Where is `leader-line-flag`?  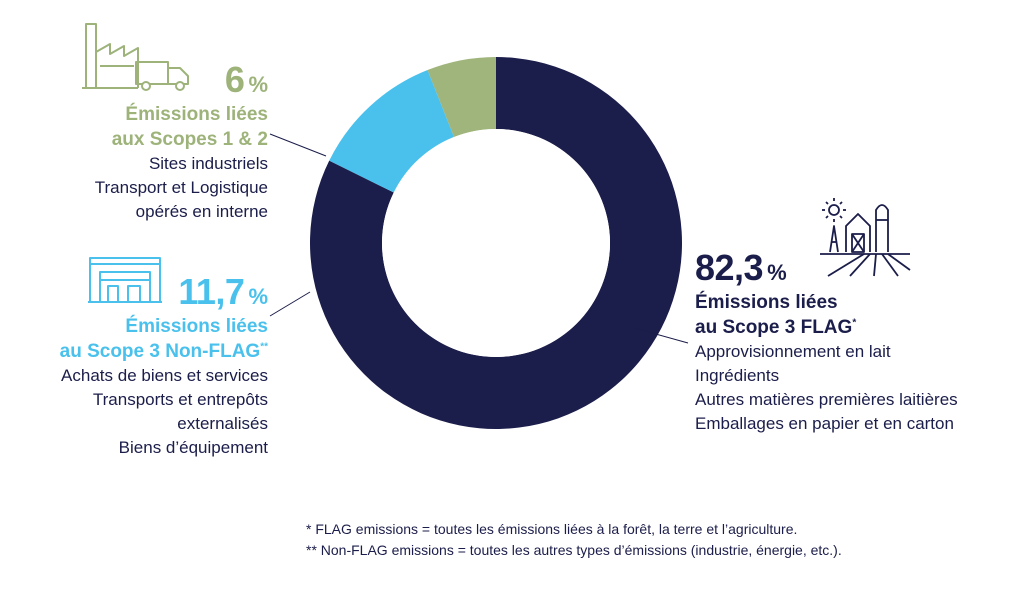 leader-line-flag is located at coordinates (661, 335).